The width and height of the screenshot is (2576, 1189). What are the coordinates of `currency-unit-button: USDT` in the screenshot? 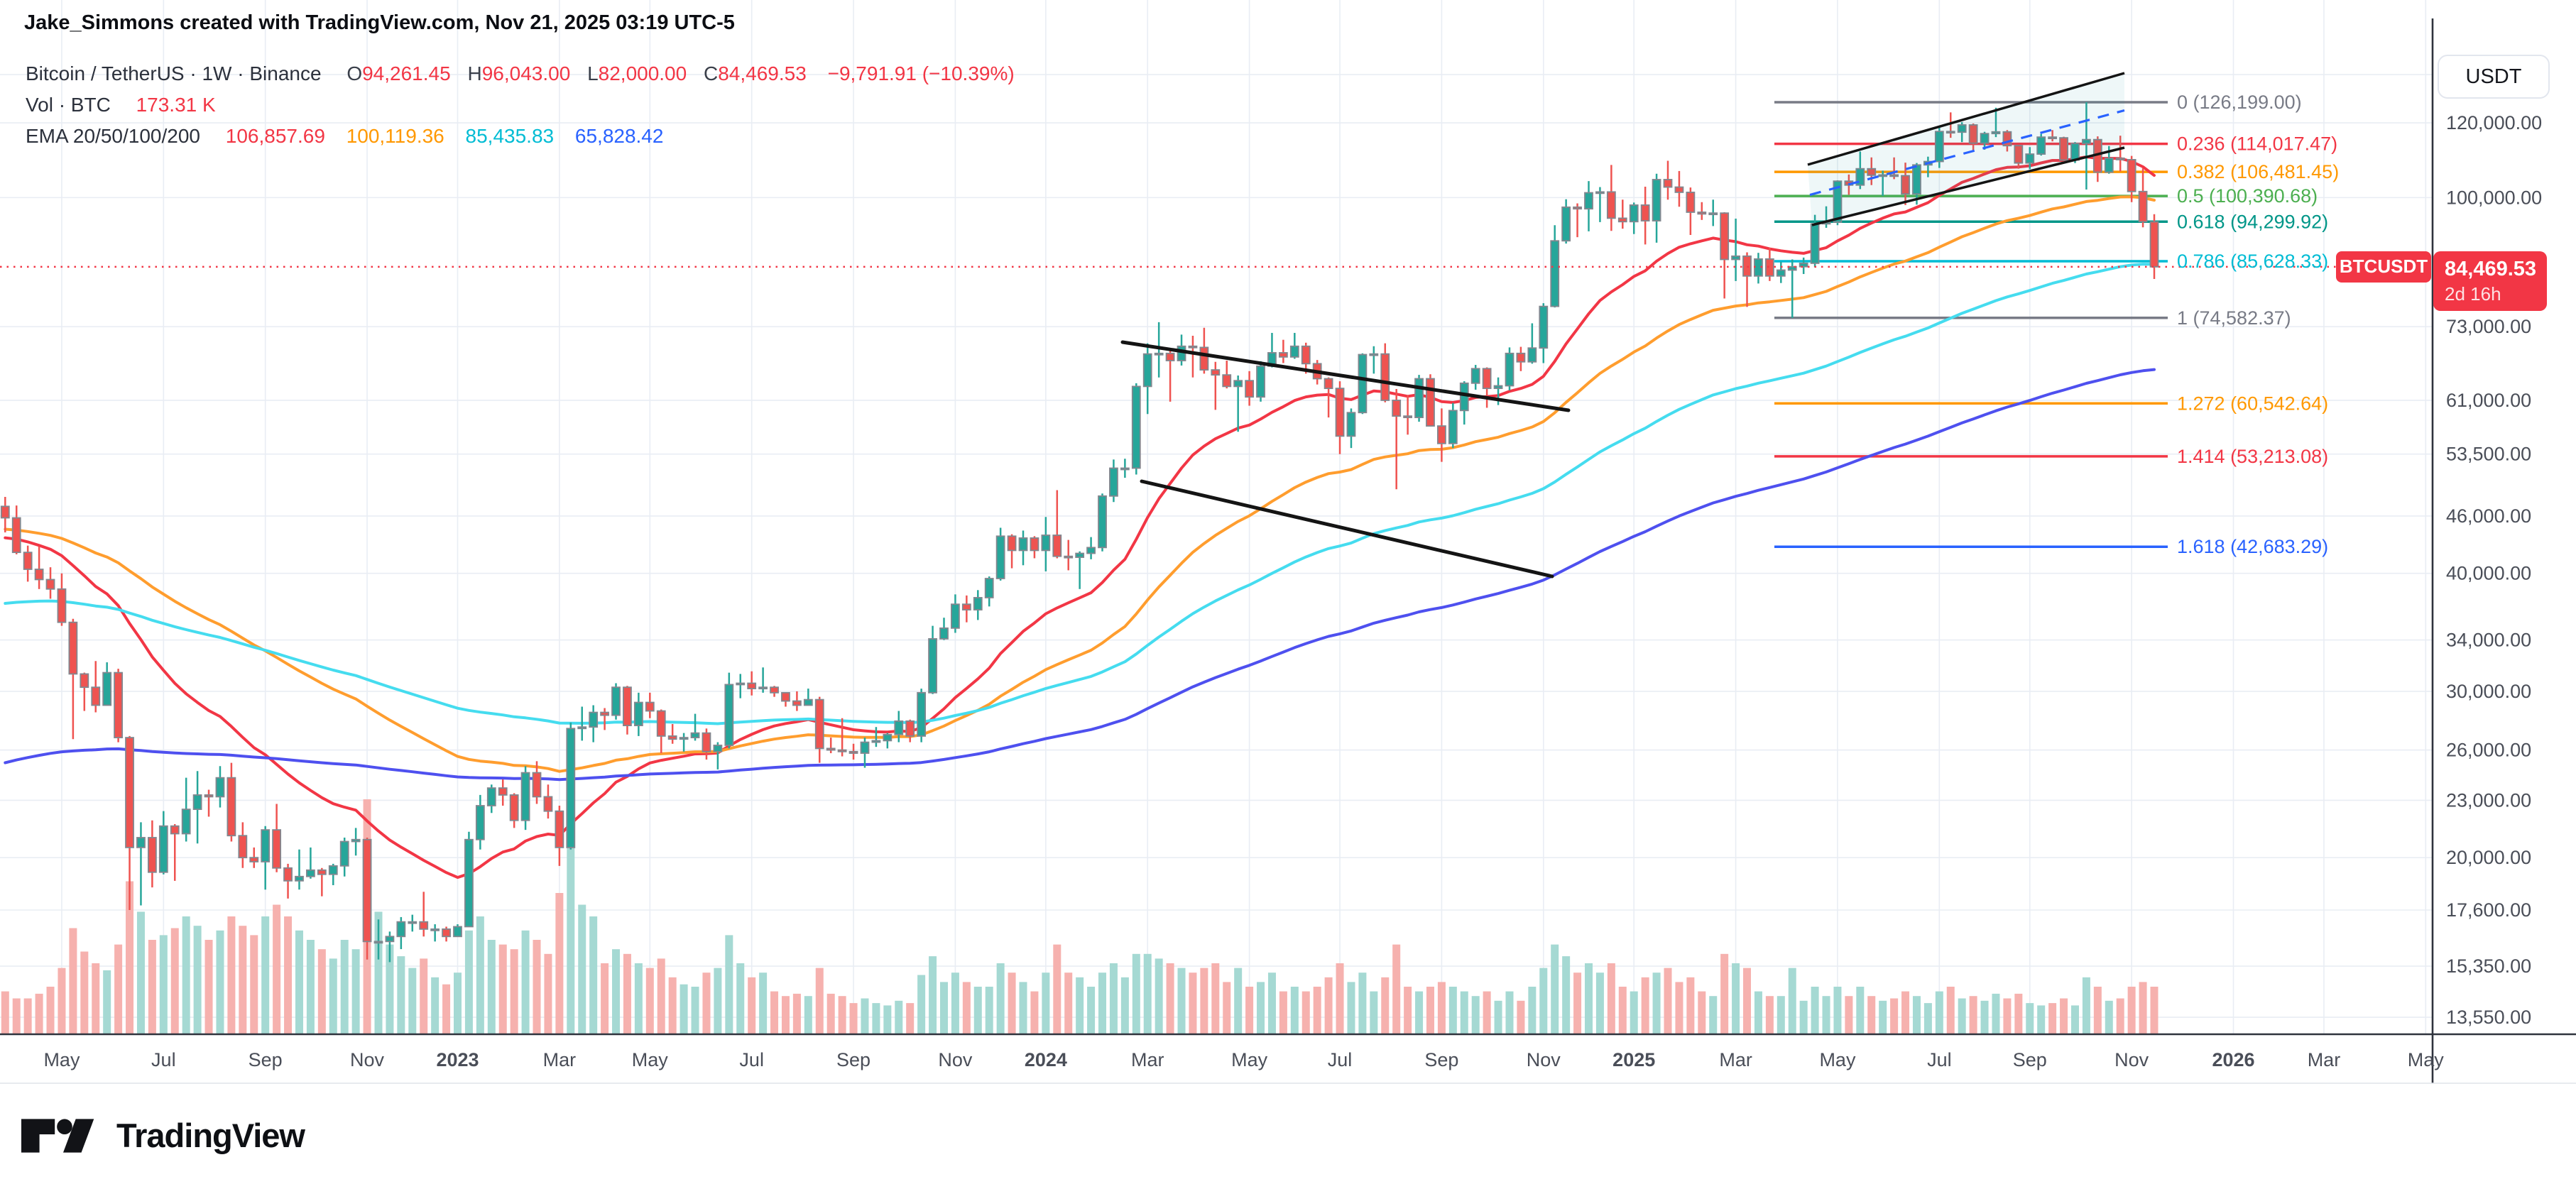 It's located at (2494, 77).